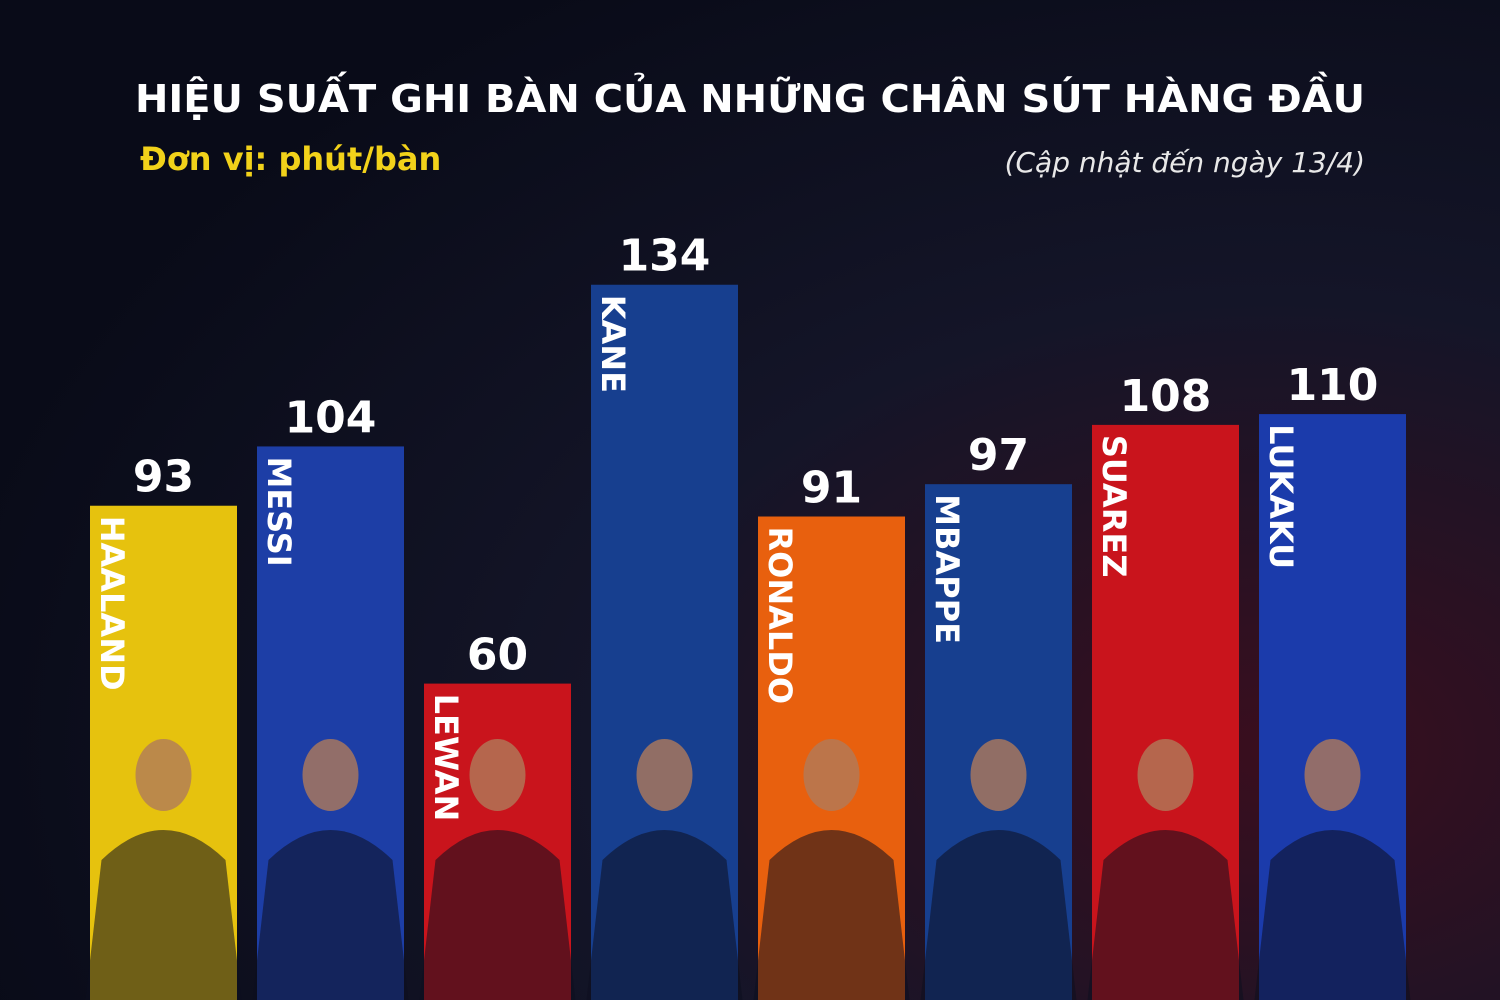 This screenshot has height=1000, width=1500. What do you see at coordinates (665, 256) in the screenshot?
I see `value-label: 134` at bounding box center [665, 256].